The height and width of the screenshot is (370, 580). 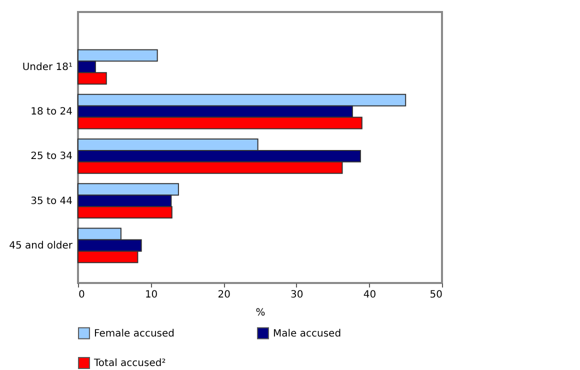 I want to click on x-tick-label: 40, so click(x=369, y=295).